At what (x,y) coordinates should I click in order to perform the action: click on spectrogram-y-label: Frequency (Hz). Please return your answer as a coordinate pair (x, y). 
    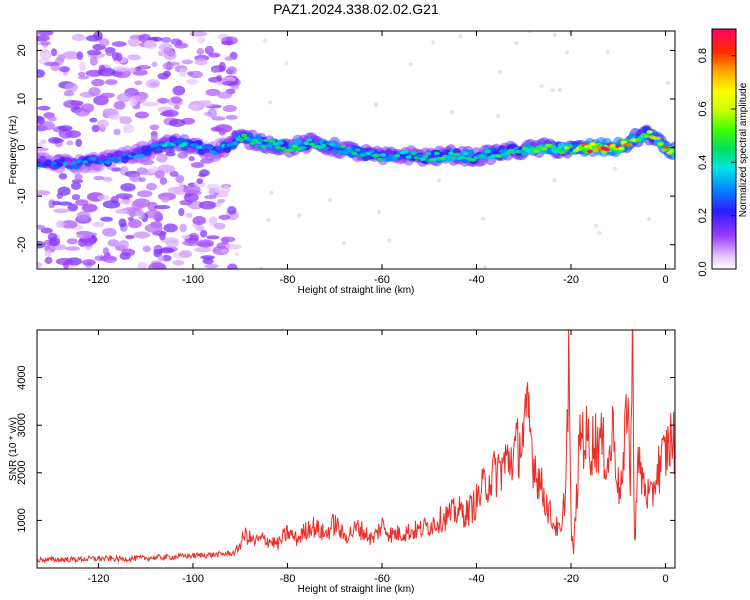
    Looking at the image, I should click on (13, 150).